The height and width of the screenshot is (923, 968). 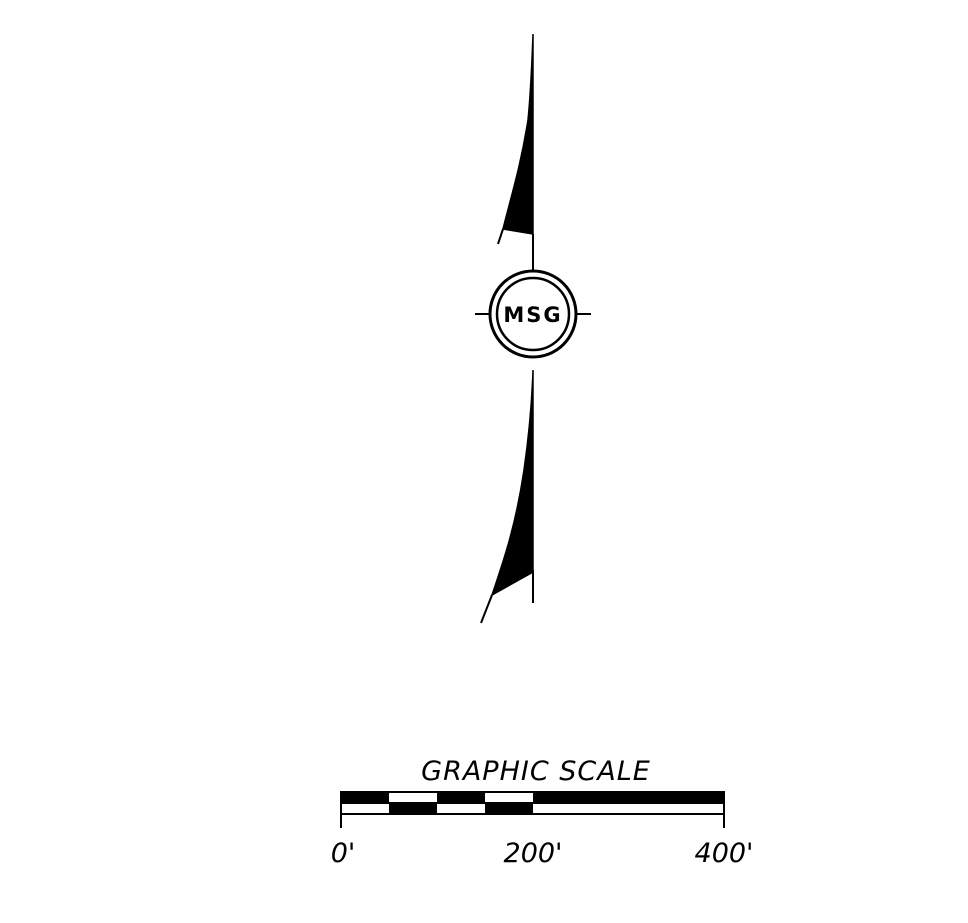 I want to click on scale-tick-200: 200', so click(x=533, y=853).